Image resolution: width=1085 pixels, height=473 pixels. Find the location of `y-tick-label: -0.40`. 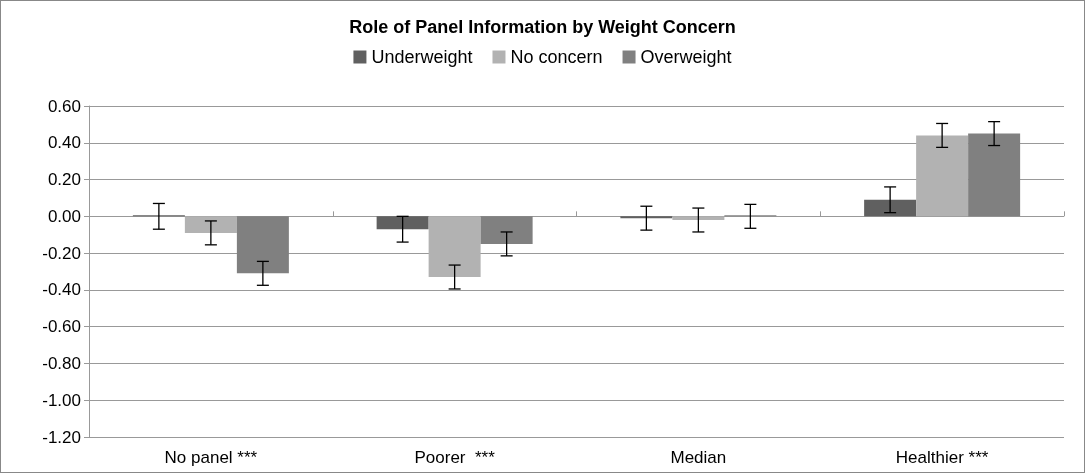

y-tick-label: -0.40 is located at coordinates (61, 290).